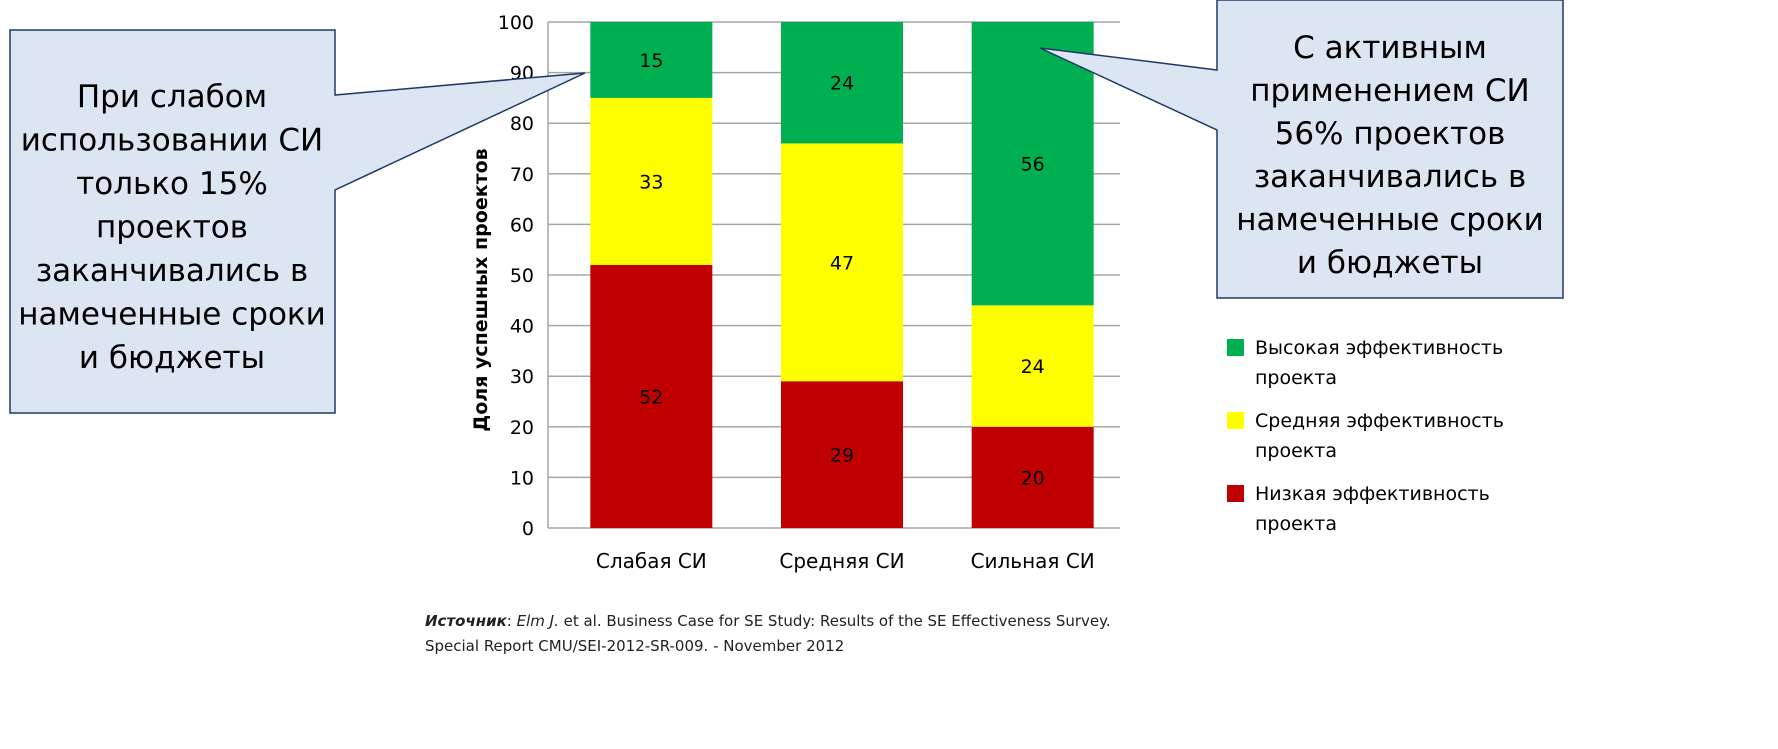 The height and width of the screenshot is (749, 1778). I want to click on legend-label: Средняя эффективность проекта, so click(1379, 436).